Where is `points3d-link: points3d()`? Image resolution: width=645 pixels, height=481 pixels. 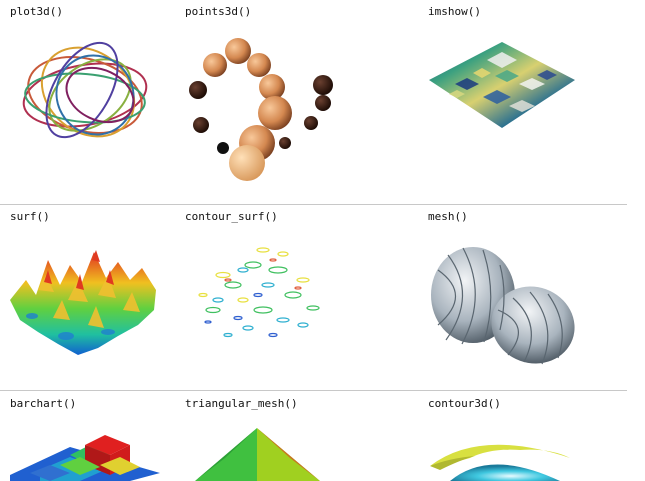 points3d-link: points3d() is located at coordinates (218, 11).